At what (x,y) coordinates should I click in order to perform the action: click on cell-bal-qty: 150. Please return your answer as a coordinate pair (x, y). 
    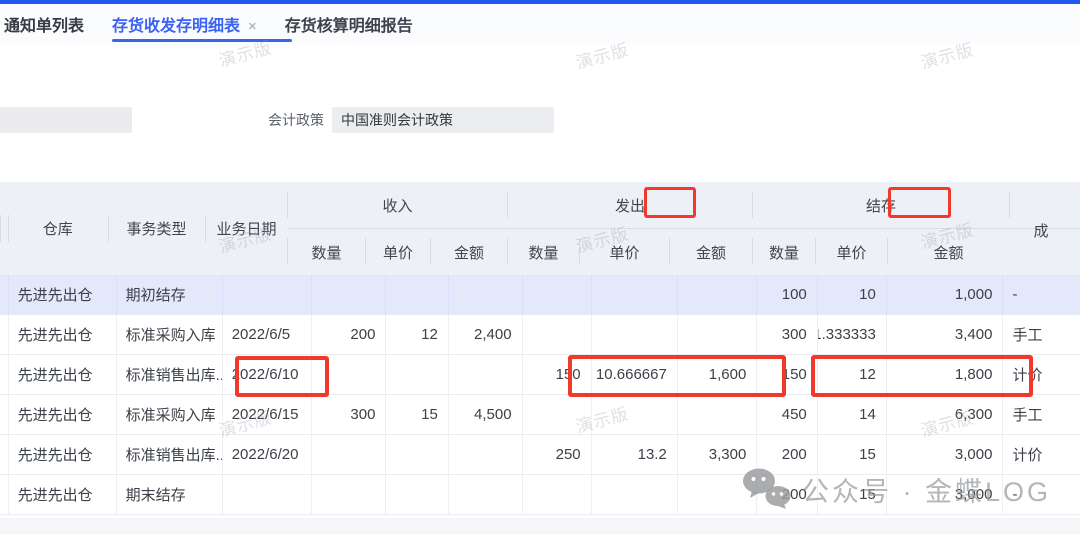
    Looking at the image, I should click on (787, 374).